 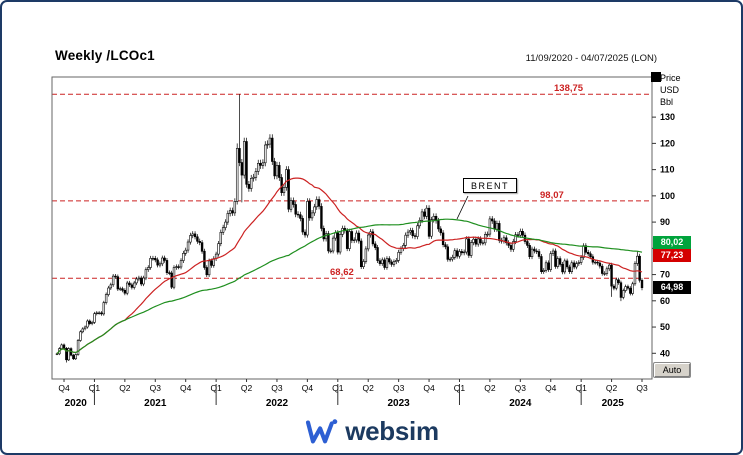 I want to click on svg-text: 90, so click(x=665, y=222).